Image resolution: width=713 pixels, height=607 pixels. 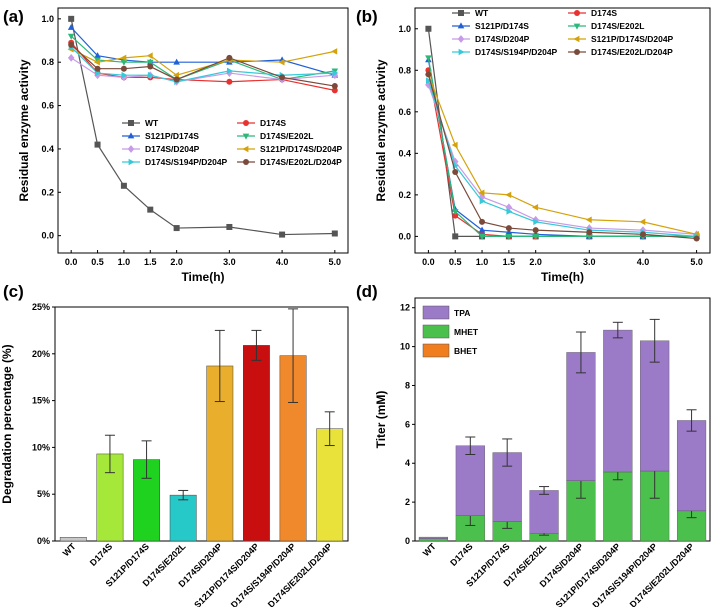 What do you see at coordinates (47, 236) in the screenshot?
I see `y-tick-label: 0.0` at bounding box center [47, 236].